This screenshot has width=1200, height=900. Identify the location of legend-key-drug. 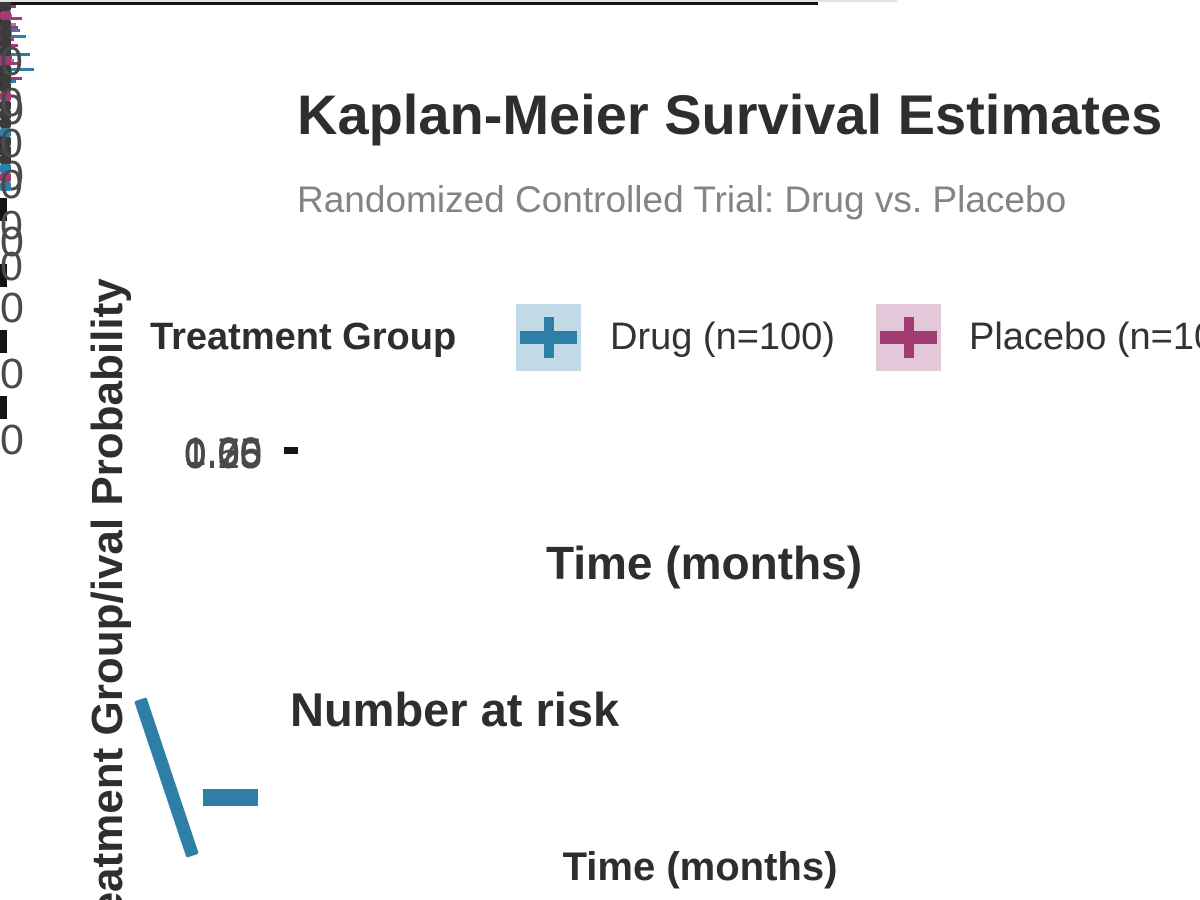
(548, 337).